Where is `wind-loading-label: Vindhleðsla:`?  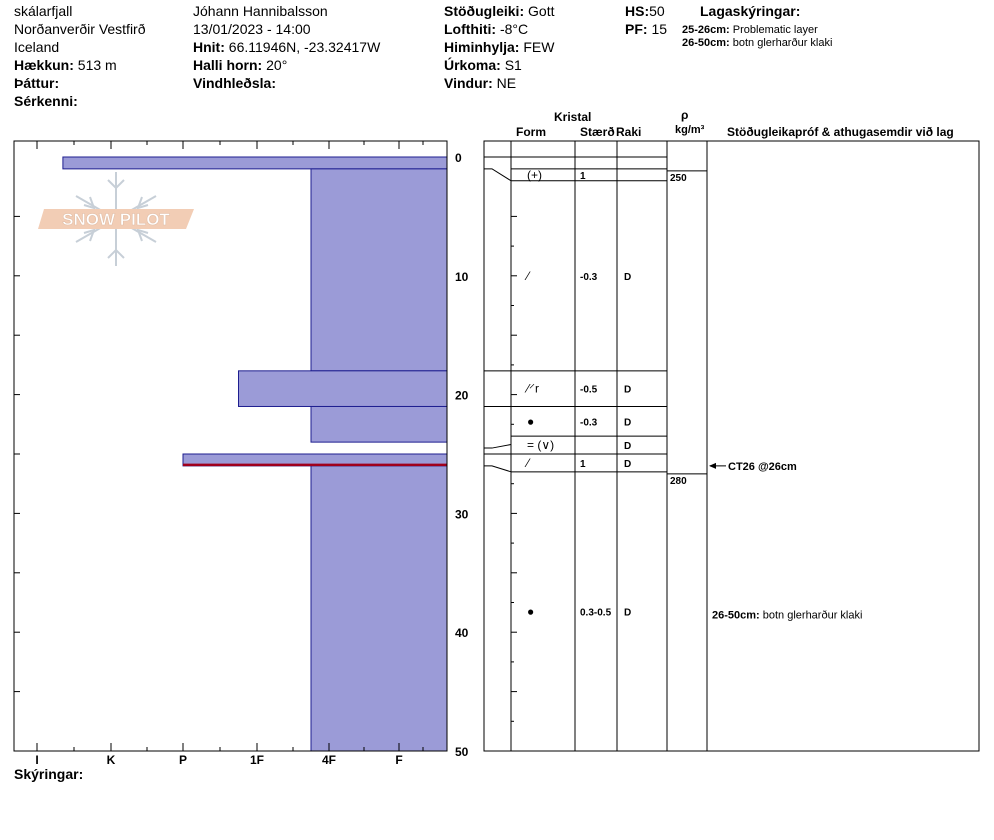 wind-loading-label: Vindhleðsla: is located at coordinates (234, 83).